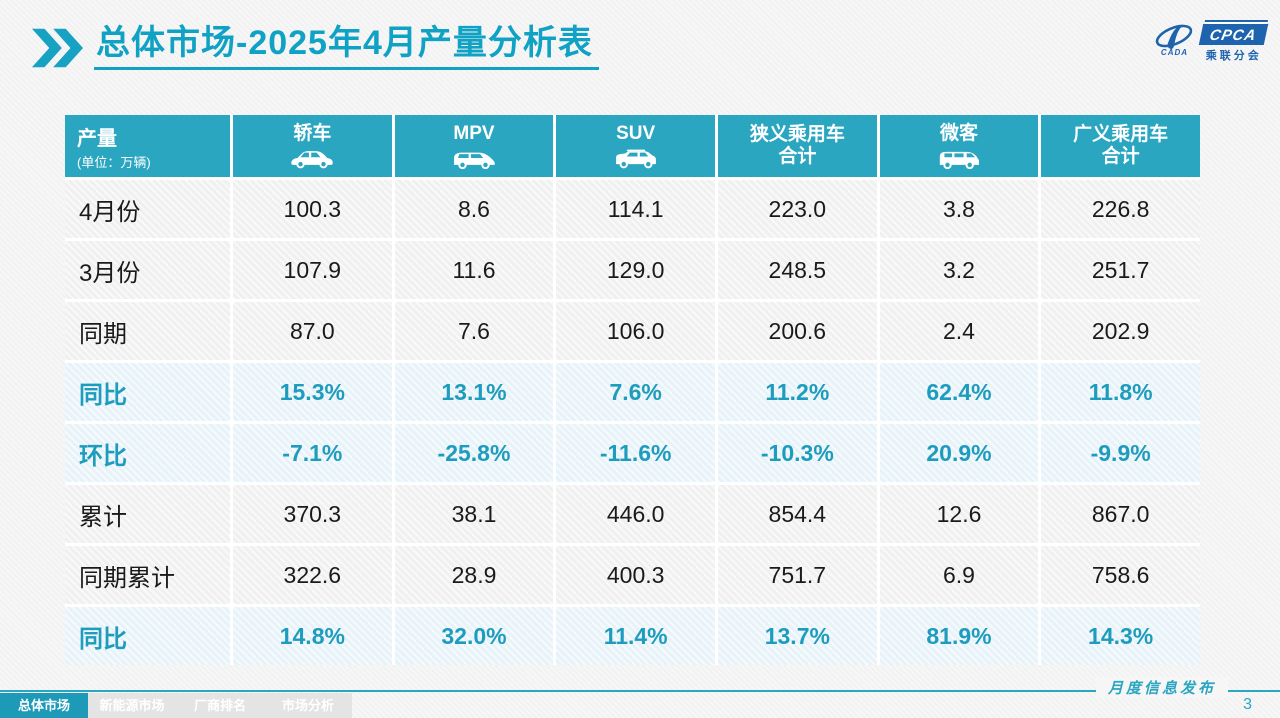 The image size is (1280, 718). I want to click on mpv-icon, so click(474, 158).